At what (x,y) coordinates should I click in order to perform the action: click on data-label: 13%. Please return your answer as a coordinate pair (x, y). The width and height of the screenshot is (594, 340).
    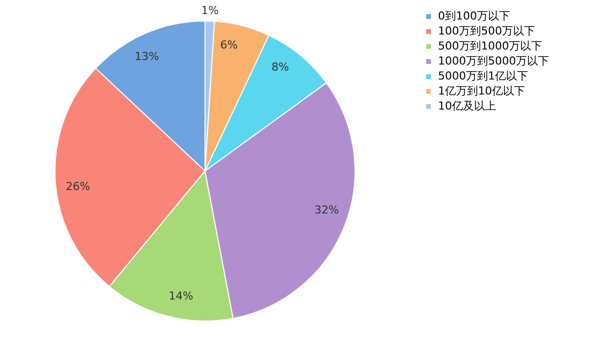
    Looking at the image, I should click on (147, 56).